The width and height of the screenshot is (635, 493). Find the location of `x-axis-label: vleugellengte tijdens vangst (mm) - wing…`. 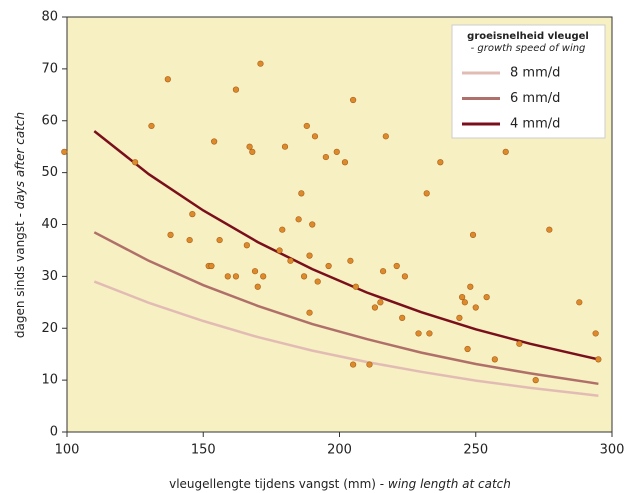

x-axis-label: vleugellengte tijdens vangst (mm) - wing… is located at coordinates (340, 484).